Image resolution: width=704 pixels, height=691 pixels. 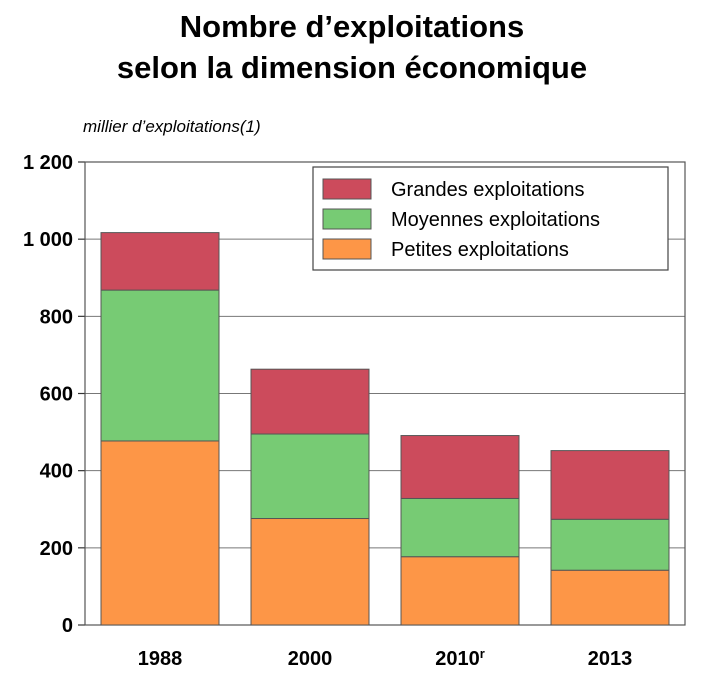 What do you see at coordinates (487, 190) in the screenshot?
I see `legend-label-0: Grandes exploitations` at bounding box center [487, 190].